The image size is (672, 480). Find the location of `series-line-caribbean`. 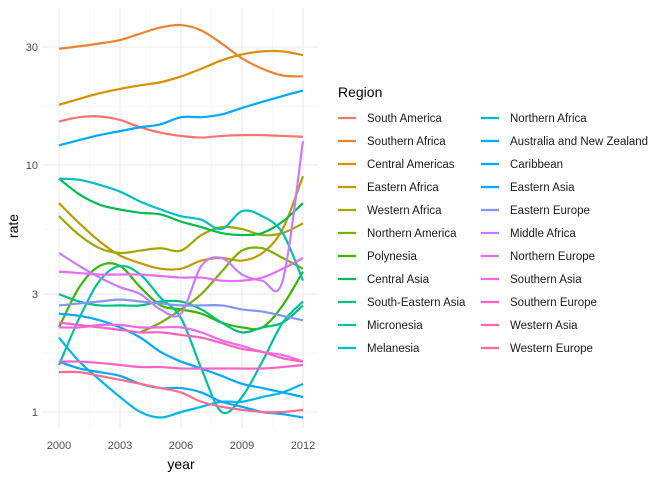

series-line-caribbean is located at coordinates (181, 118).